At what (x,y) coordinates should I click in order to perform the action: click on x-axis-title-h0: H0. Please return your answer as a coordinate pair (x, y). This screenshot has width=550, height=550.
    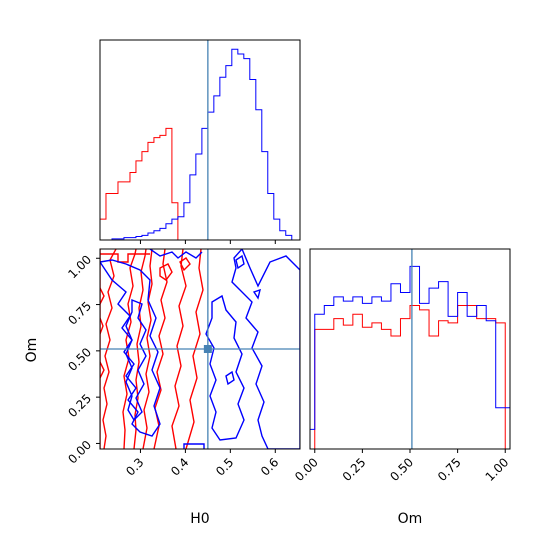
    Looking at the image, I should click on (199, 519).